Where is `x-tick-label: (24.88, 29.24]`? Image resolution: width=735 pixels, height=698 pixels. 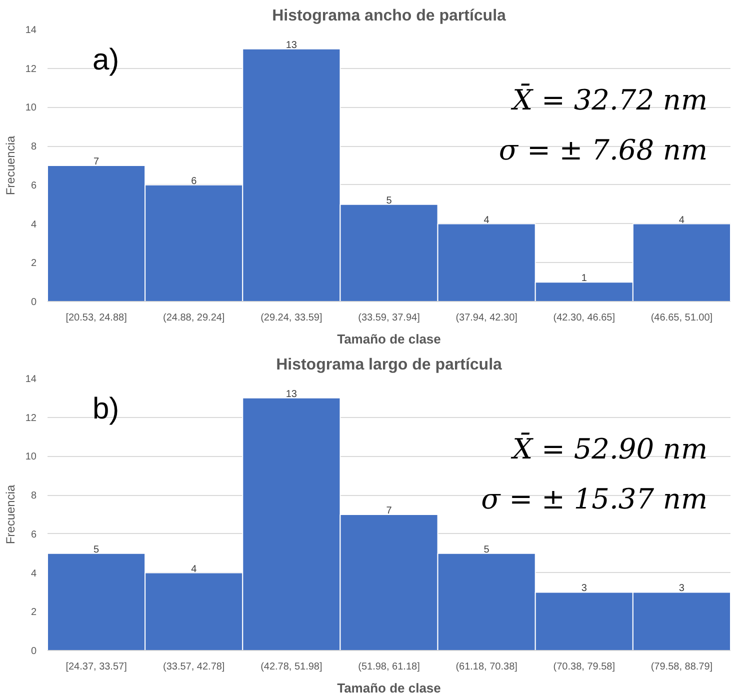 x-tick-label: (24.88, 29.24] is located at coordinates (194, 318).